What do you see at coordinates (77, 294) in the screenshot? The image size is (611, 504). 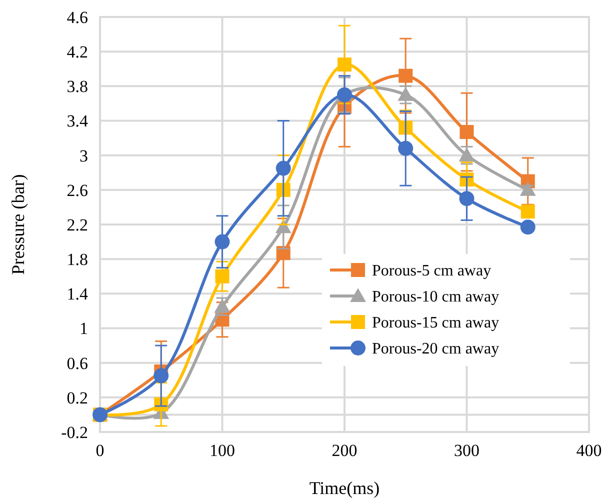 I see `y-tick-label: 1.4` at bounding box center [77, 294].